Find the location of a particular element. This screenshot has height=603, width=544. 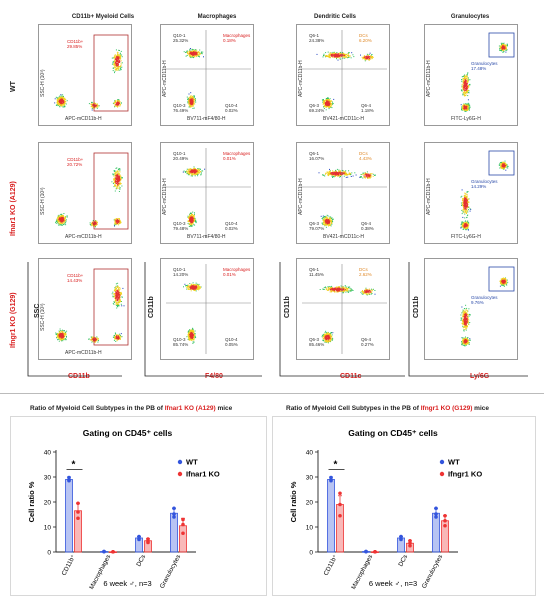

quadrant-q1: Q6-1 24.38% is located at coordinates (317, 38).